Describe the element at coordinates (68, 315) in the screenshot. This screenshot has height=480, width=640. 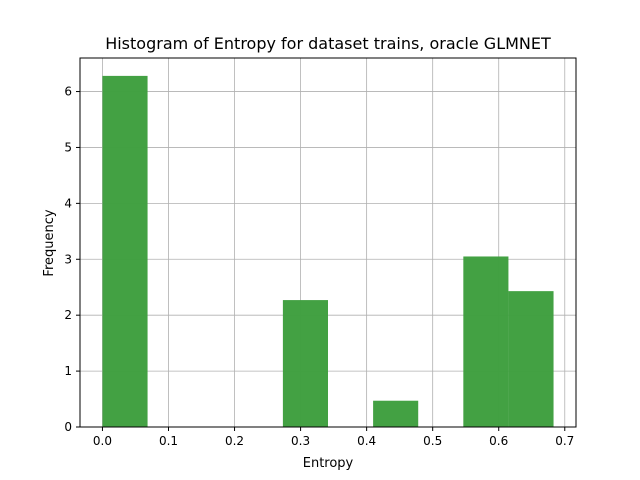
I see `y-tick-label: 2` at that location.